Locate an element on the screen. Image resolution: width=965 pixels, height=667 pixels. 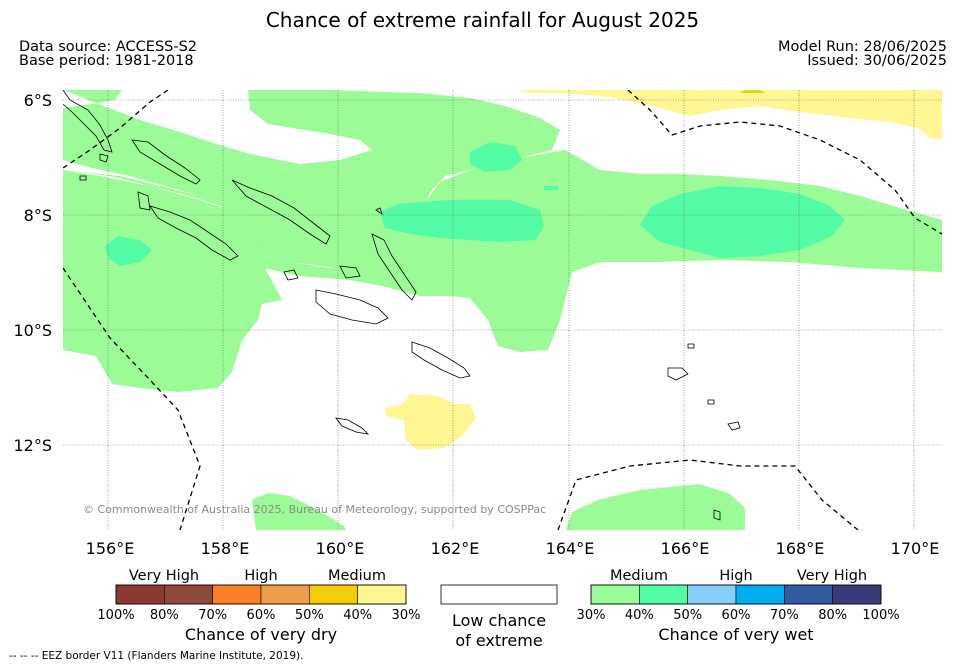
wet-medium-area-southwest is located at coordinates (299, 511).